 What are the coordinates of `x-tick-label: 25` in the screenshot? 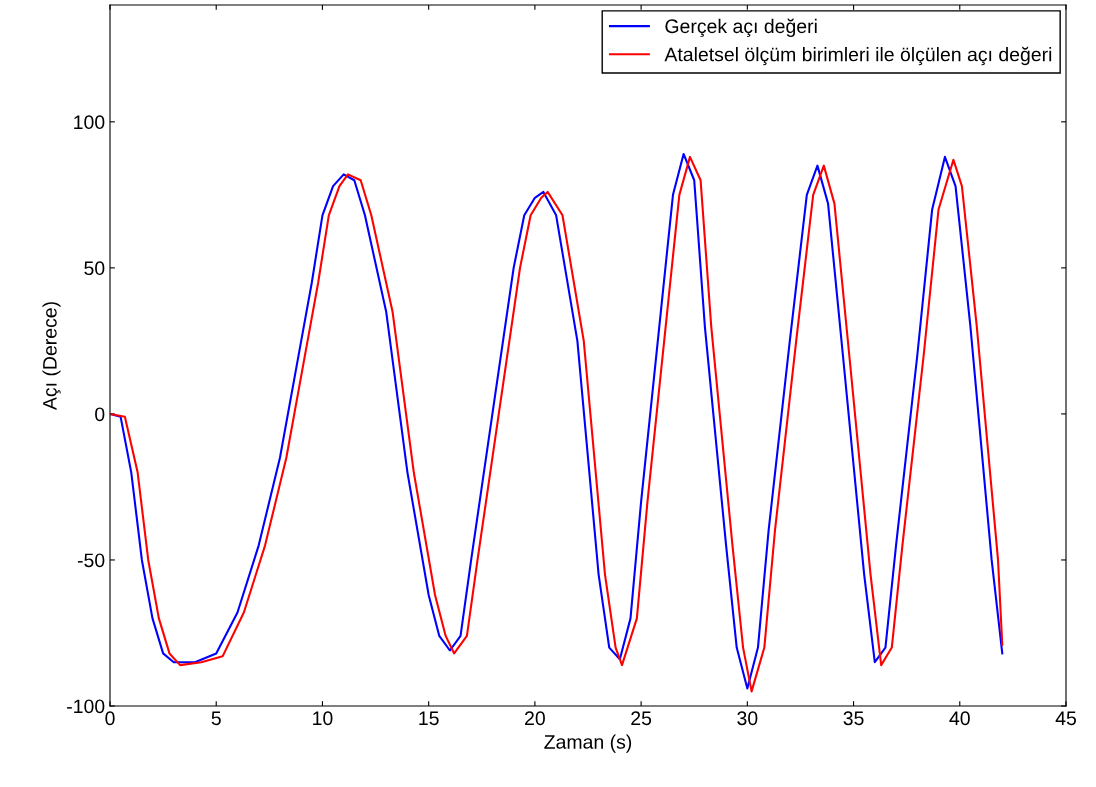 It's located at (641, 718).